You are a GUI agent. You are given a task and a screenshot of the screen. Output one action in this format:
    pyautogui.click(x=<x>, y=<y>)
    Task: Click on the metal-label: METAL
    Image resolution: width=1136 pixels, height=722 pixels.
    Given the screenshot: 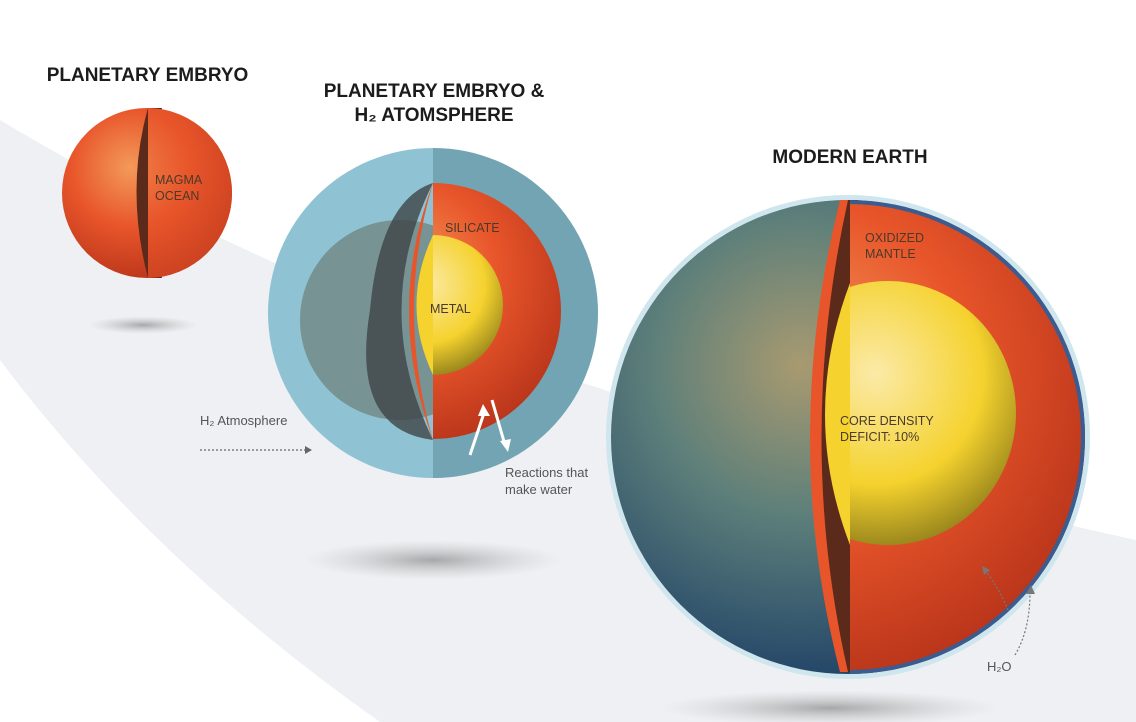 What is the action you would take?
    pyautogui.click(x=450, y=309)
    